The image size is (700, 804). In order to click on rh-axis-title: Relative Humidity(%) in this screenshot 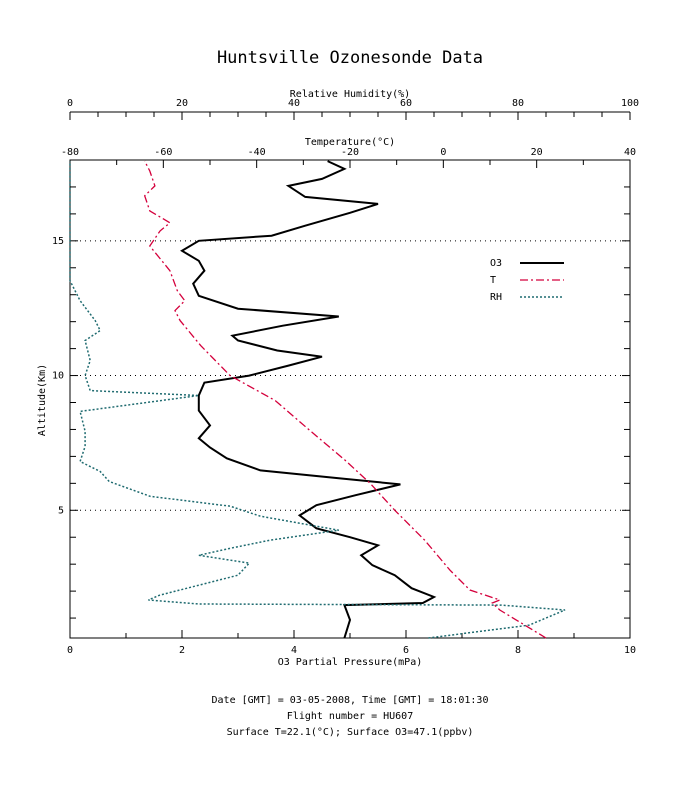, I will do `click(350, 94)`.